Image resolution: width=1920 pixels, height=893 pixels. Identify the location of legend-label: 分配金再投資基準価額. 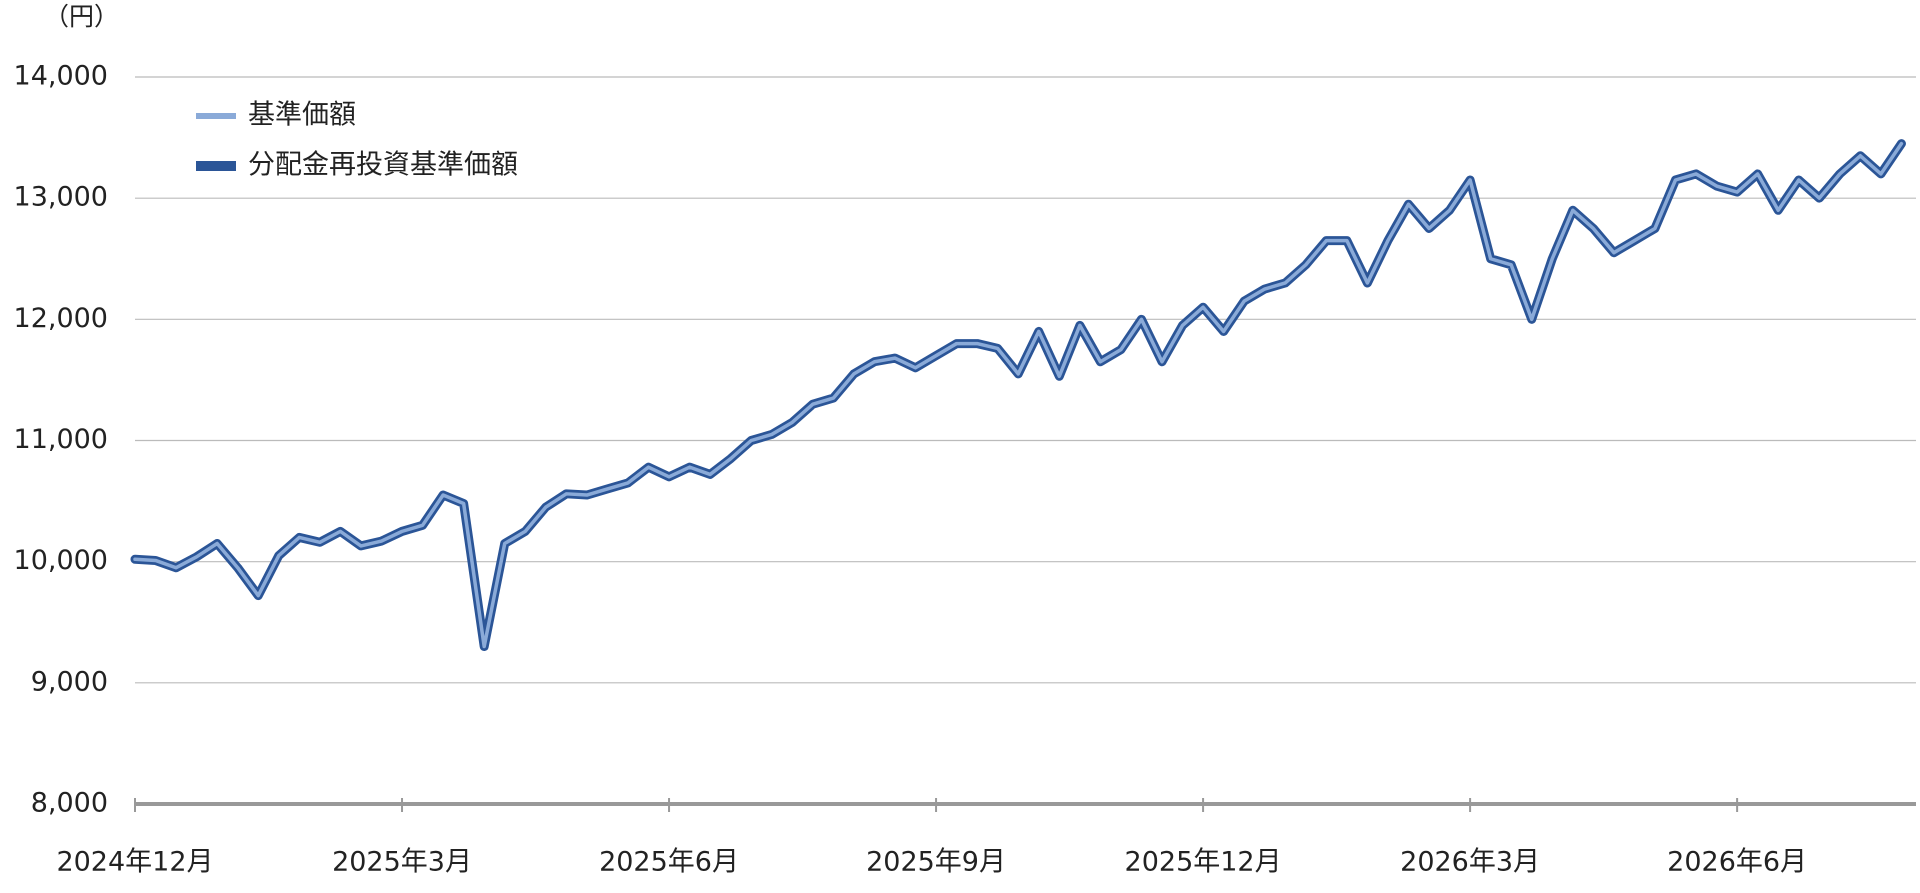
(383, 165).